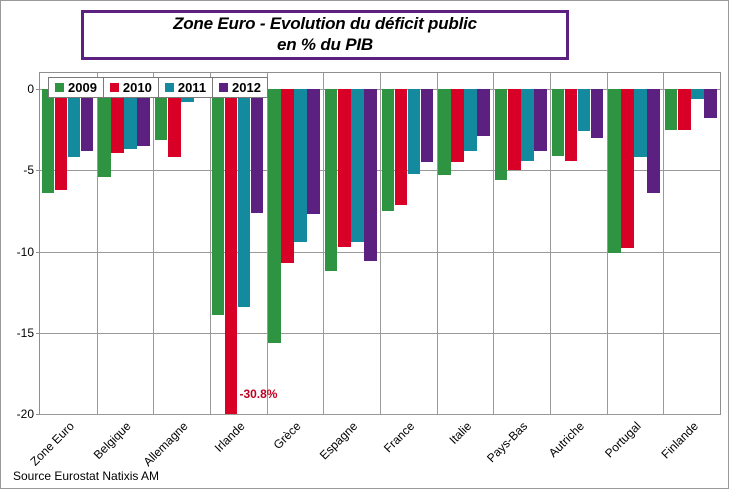 The image size is (731, 491). What do you see at coordinates (274, 216) in the screenshot?
I see `bar-2009-gr-ce` at bounding box center [274, 216].